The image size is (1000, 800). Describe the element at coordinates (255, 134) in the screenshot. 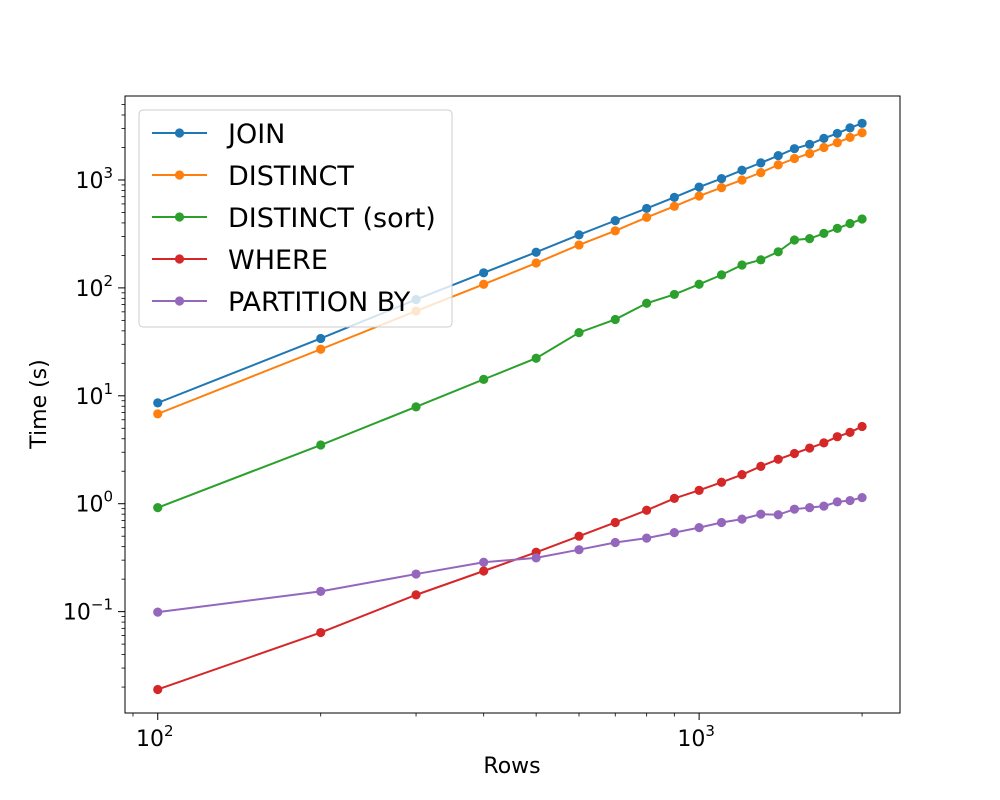

I see `legend-label: JOIN` at that location.